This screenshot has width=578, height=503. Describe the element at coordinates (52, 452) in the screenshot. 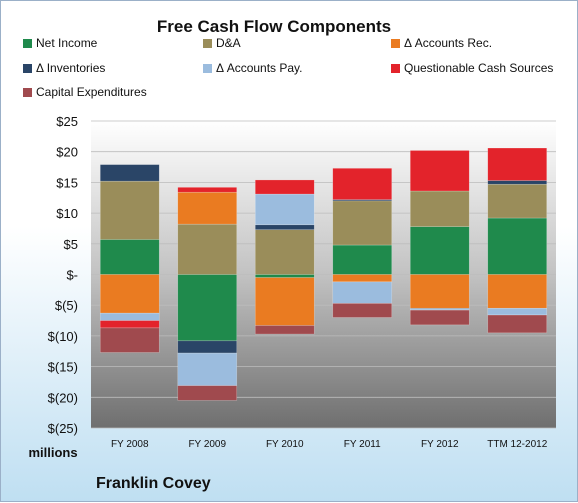

I see `y-axis-units-label: millions` at that location.